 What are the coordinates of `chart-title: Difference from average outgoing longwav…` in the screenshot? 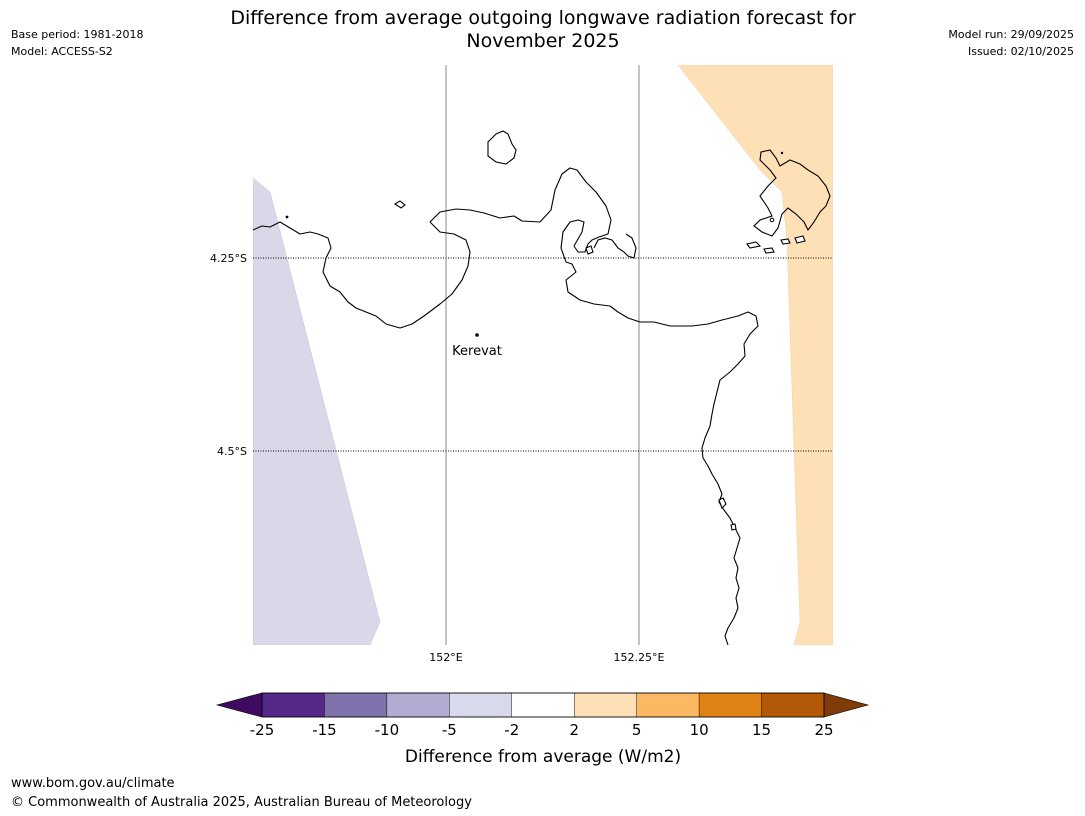 It's located at (543, 30).